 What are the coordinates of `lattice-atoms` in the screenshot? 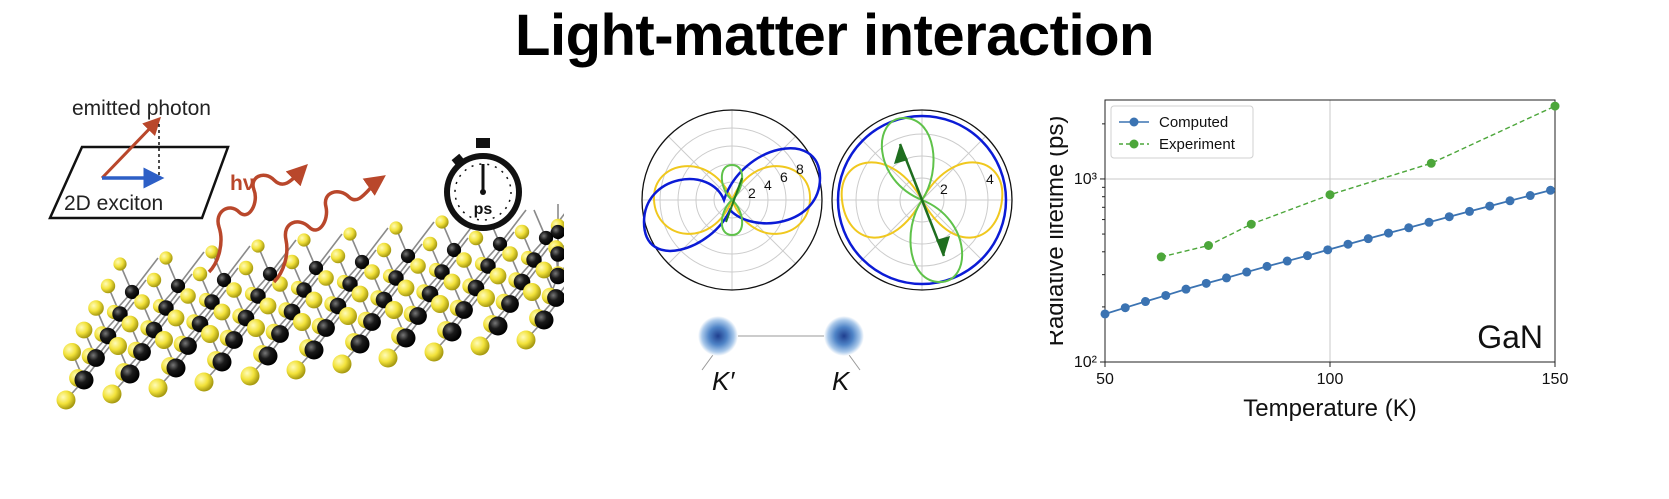 It's located at (311, 312).